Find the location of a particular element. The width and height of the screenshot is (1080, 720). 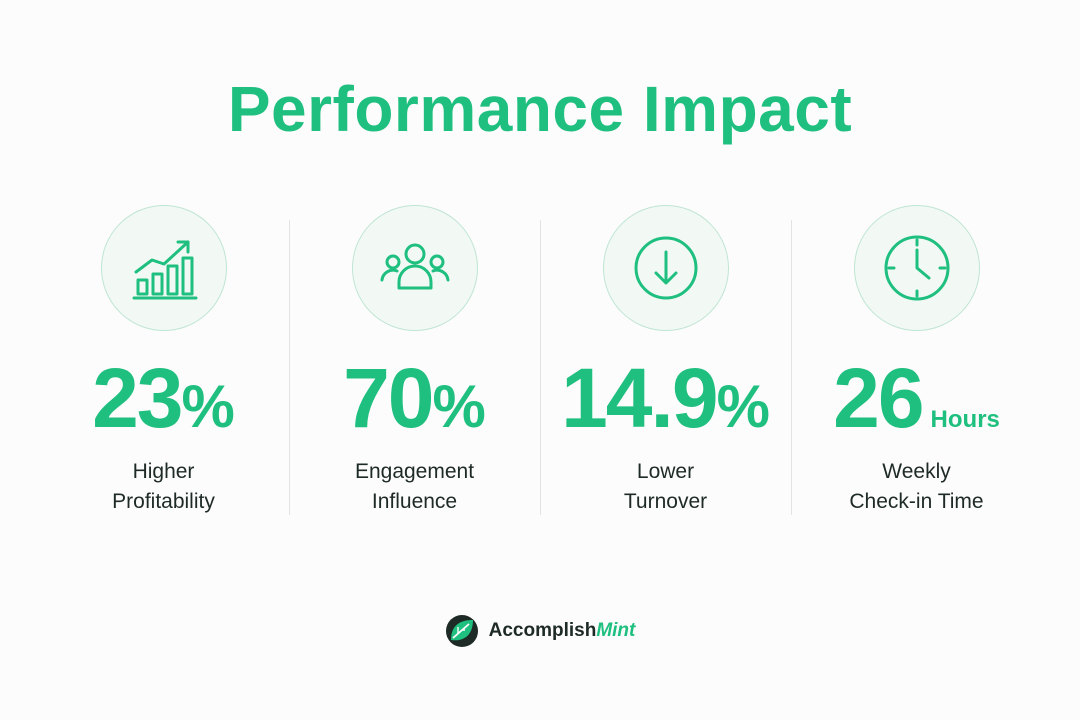

brand-footer: AccomplishMint is located at coordinates (540, 631).